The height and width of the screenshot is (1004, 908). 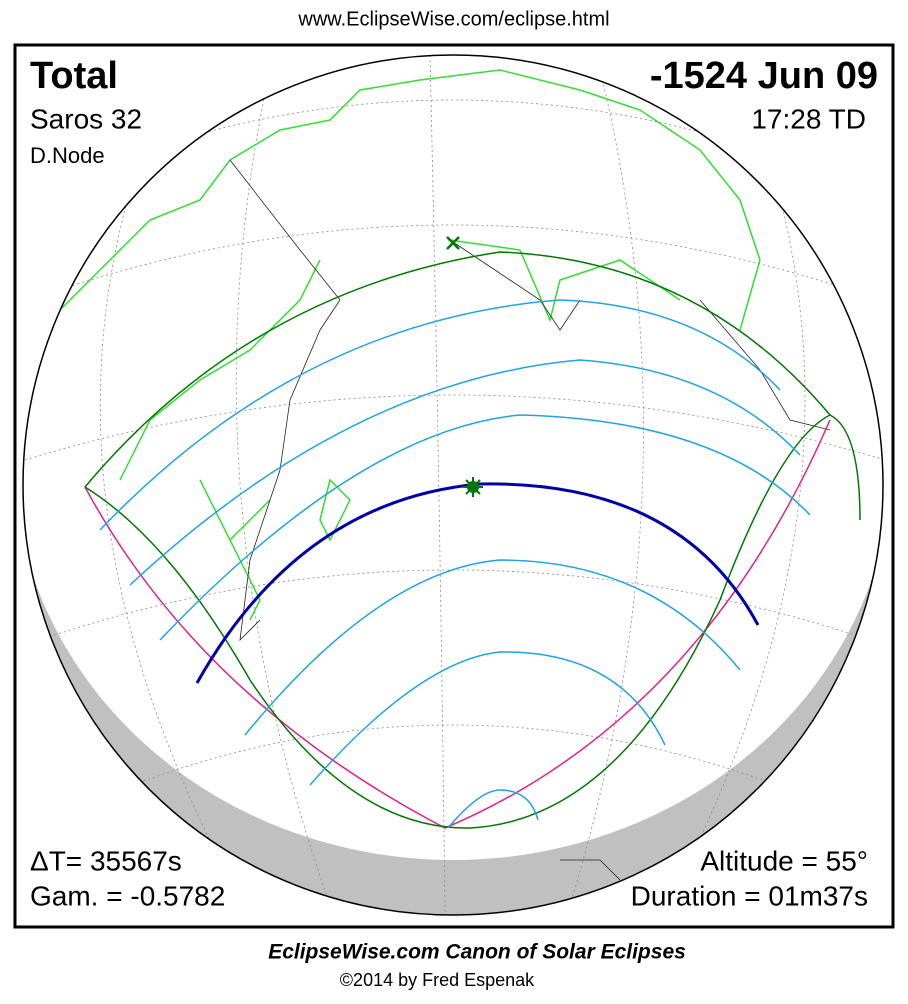 What do you see at coordinates (74, 76) in the screenshot?
I see `eclipse-type: Total` at bounding box center [74, 76].